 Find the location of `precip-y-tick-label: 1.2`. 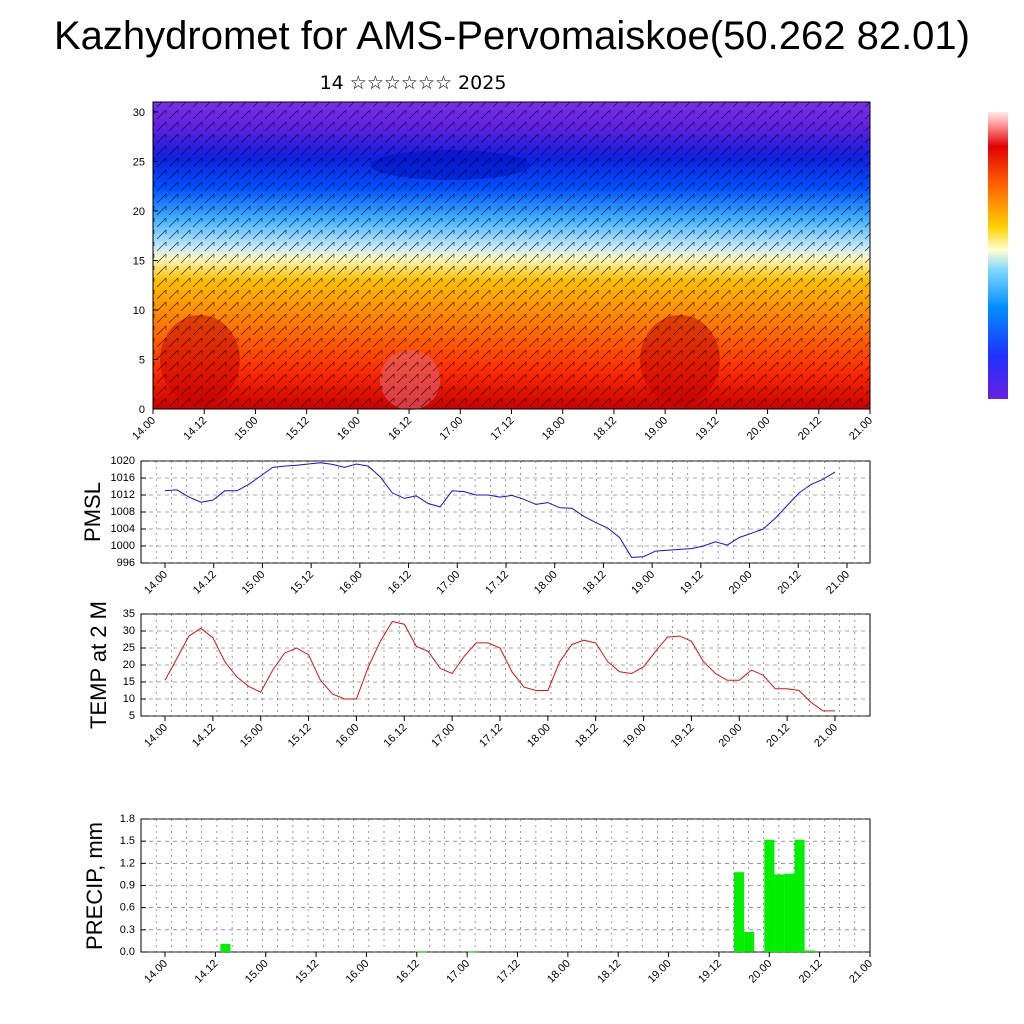

precip-y-tick-label: 1.2 is located at coordinates (127, 863).